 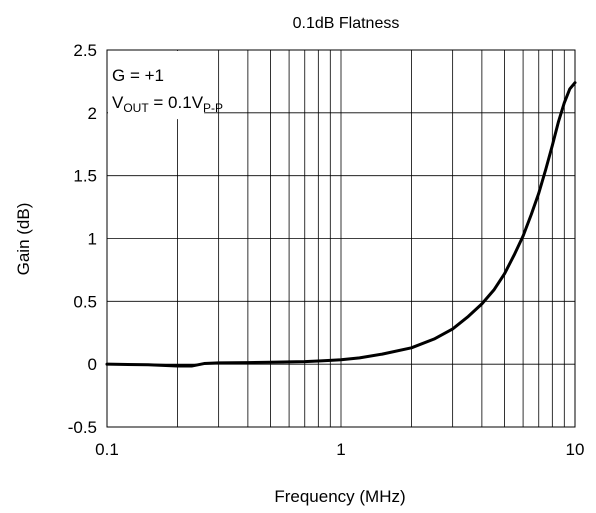 I want to click on annotation-gain: G = +1, so click(x=138, y=75).